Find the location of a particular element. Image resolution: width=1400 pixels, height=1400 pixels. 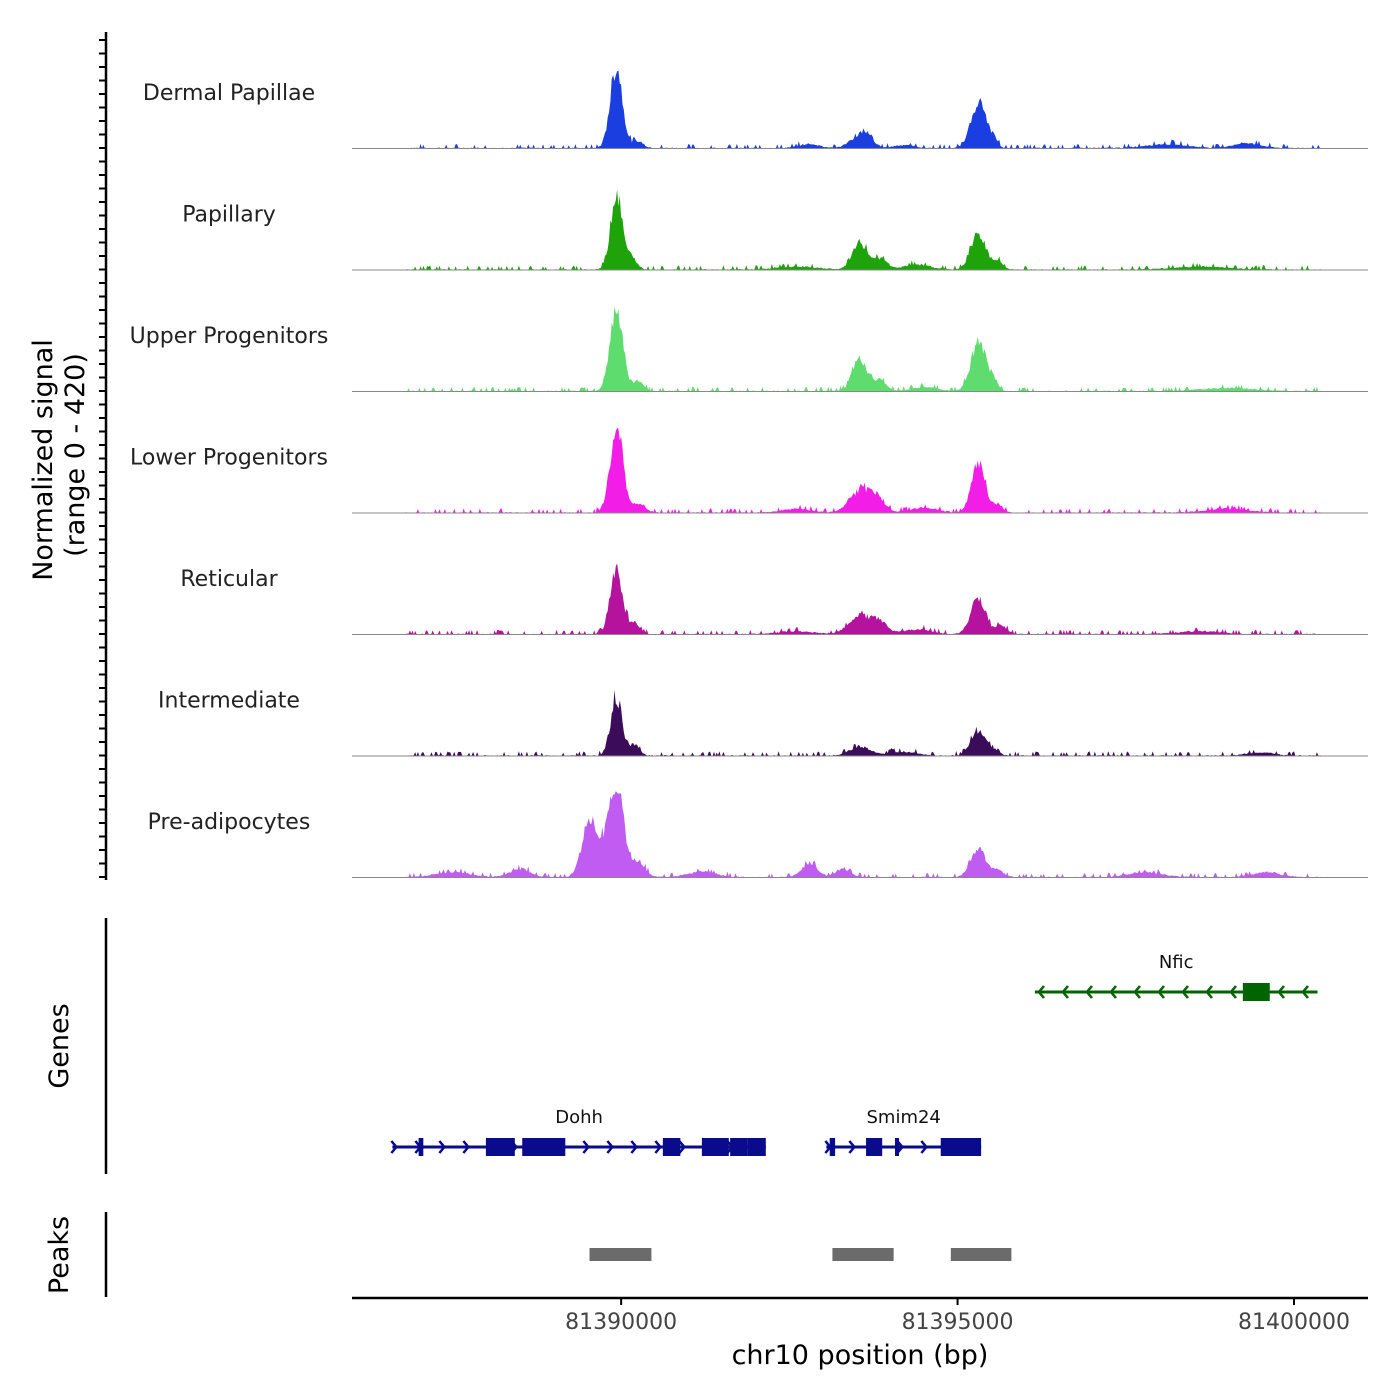

coverage-track: Dermal Papillae is located at coordinates (755, 109).